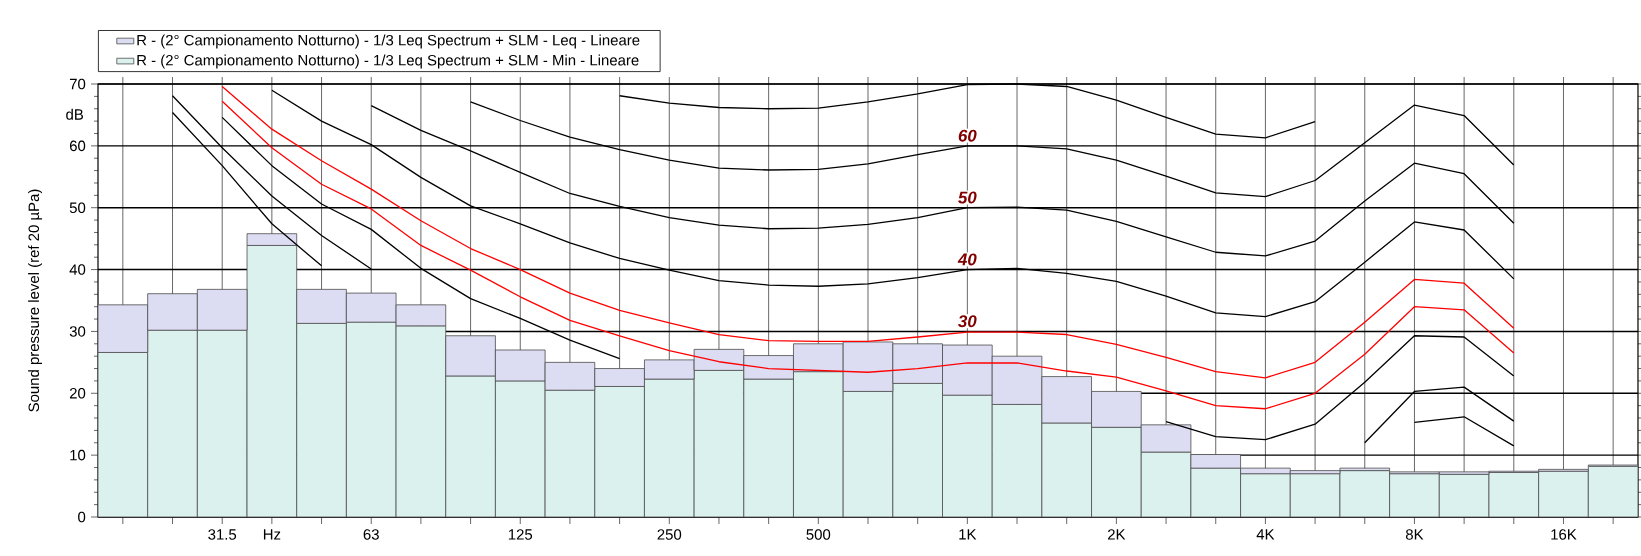  What do you see at coordinates (77, 269) in the screenshot?
I see `y-tick-label: 40` at bounding box center [77, 269].